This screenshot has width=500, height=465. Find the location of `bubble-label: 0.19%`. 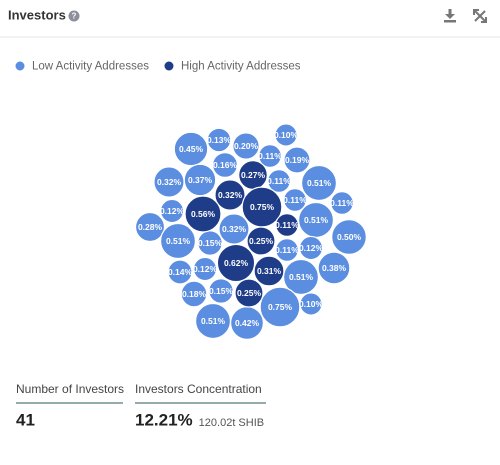

bubble-label: 0.19% is located at coordinates (297, 160).